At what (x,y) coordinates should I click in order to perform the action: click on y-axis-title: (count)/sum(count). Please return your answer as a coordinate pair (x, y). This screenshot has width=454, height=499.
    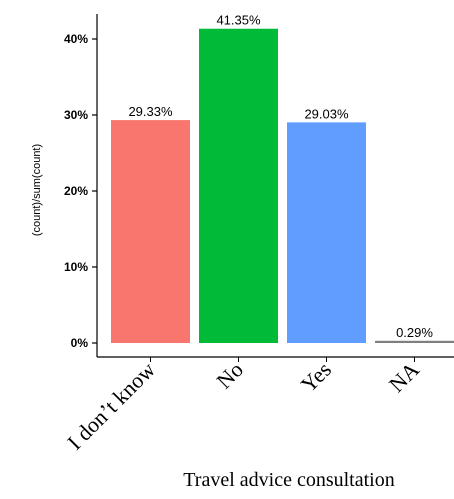
    Looking at the image, I should click on (37, 190).